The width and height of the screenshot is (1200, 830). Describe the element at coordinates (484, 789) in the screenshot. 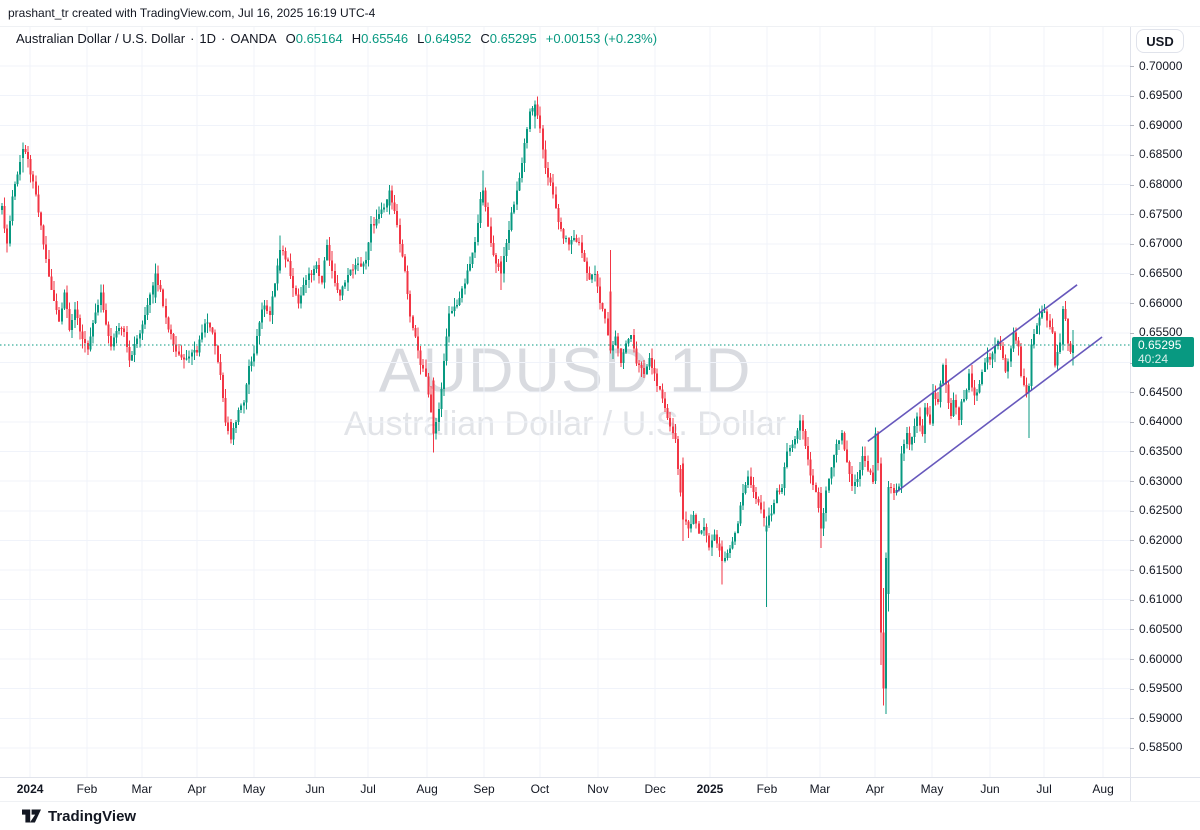

I see `time-axis-label: Sep` at that location.